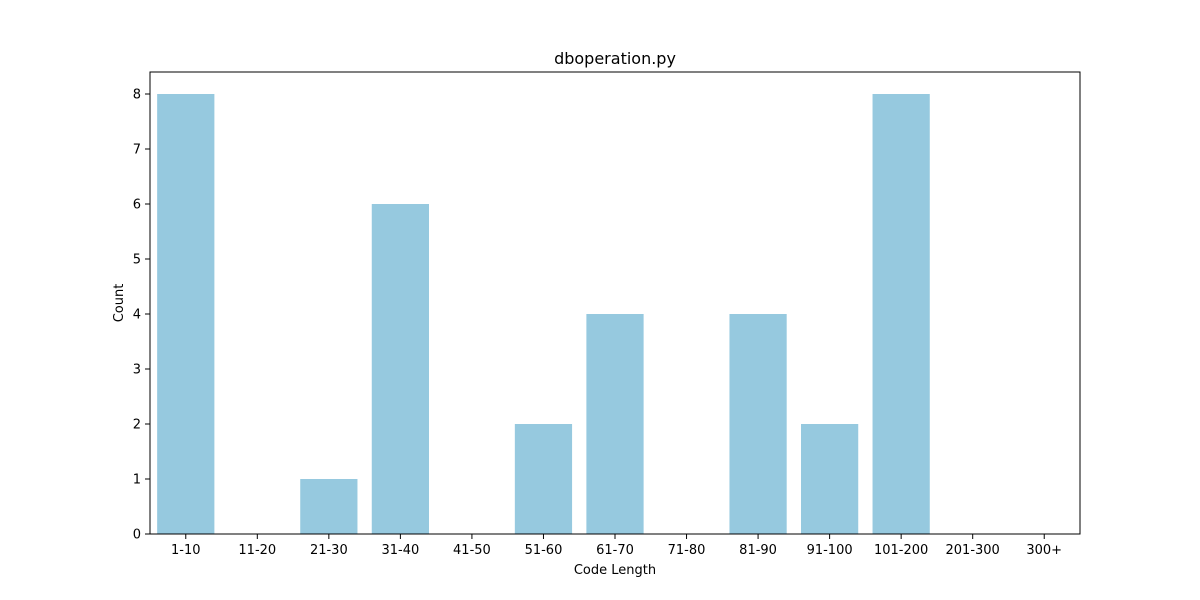 Image resolution: width=1200 pixels, height=600 pixels. Describe the element at coordinates (615, 550) in the screenshot. I see `x-tick-label: 61-70` at that location.